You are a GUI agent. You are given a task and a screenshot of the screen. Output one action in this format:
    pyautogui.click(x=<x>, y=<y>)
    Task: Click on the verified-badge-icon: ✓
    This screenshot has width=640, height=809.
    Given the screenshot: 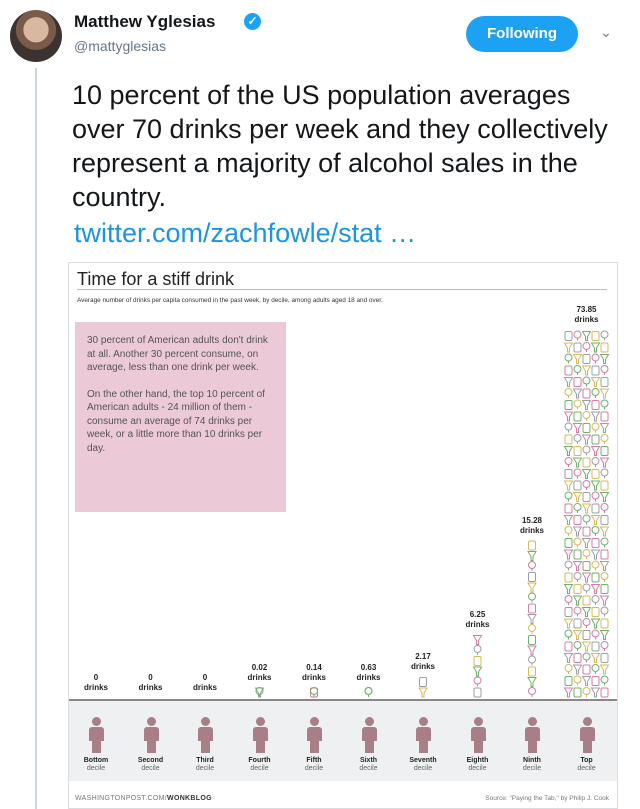 What is the action you would take?
    pyautogui.click(x=252, y=21)
    